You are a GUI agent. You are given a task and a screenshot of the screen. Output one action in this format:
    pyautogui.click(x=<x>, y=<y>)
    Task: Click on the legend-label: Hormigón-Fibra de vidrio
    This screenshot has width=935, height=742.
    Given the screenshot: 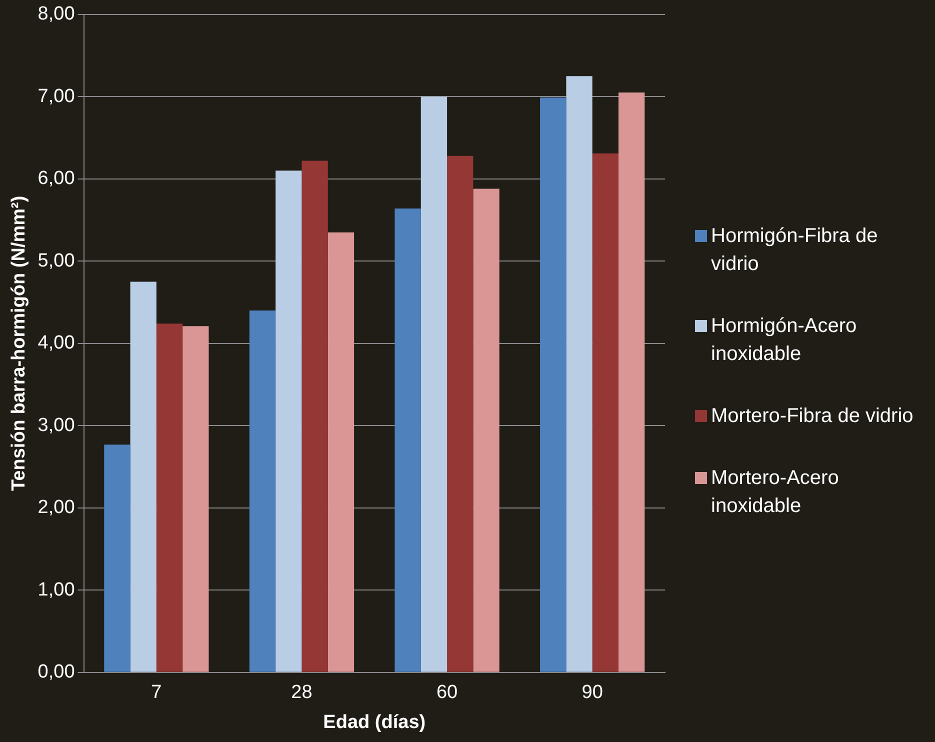 What is the action you would take?
    pyautogui.click(x=795, y=250)
    